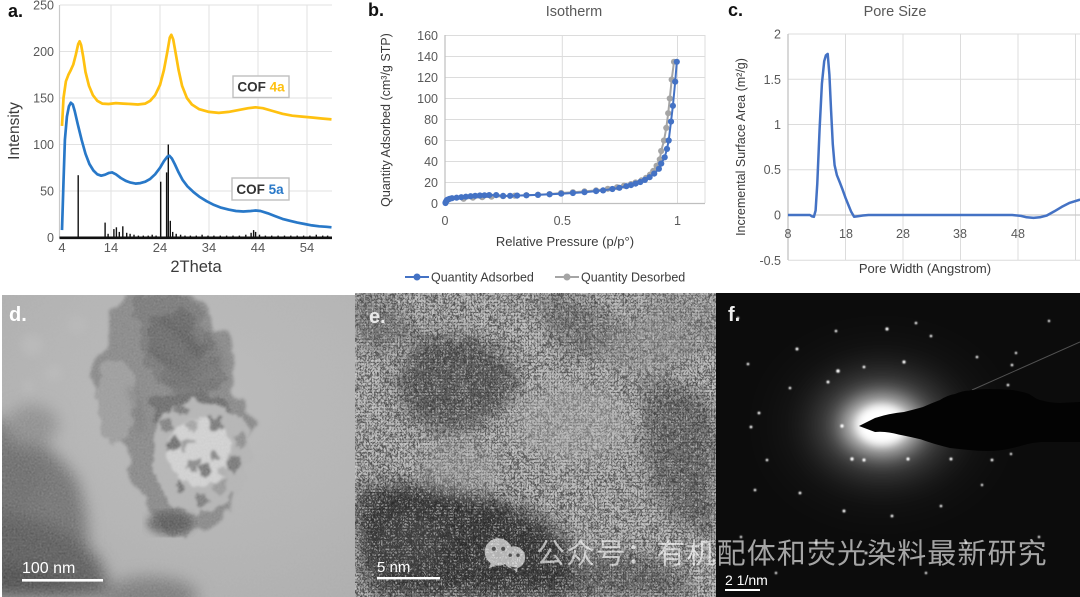  What do you see at coordinates (427, 36) in the screenshot?
I see `svg-text: 160` at bounding box center [427, 36].